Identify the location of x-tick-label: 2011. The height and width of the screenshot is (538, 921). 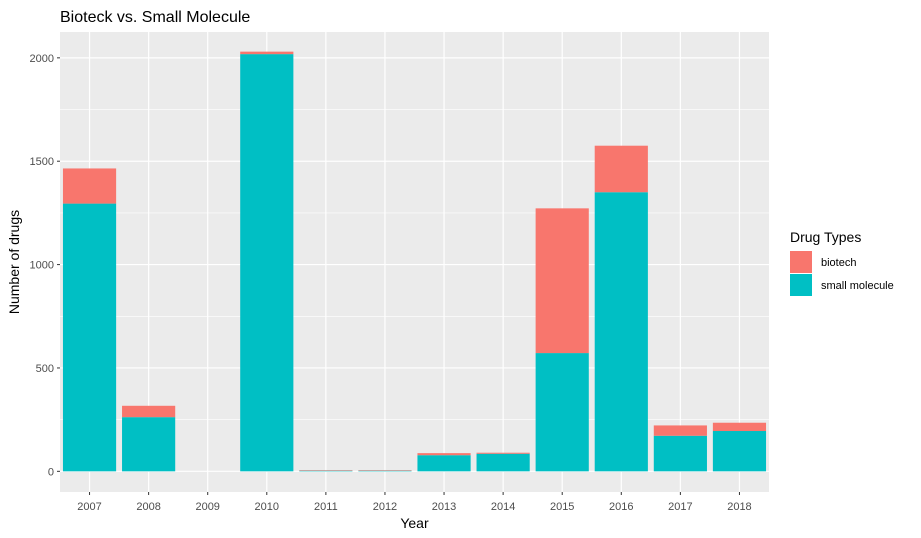
(326, 507).